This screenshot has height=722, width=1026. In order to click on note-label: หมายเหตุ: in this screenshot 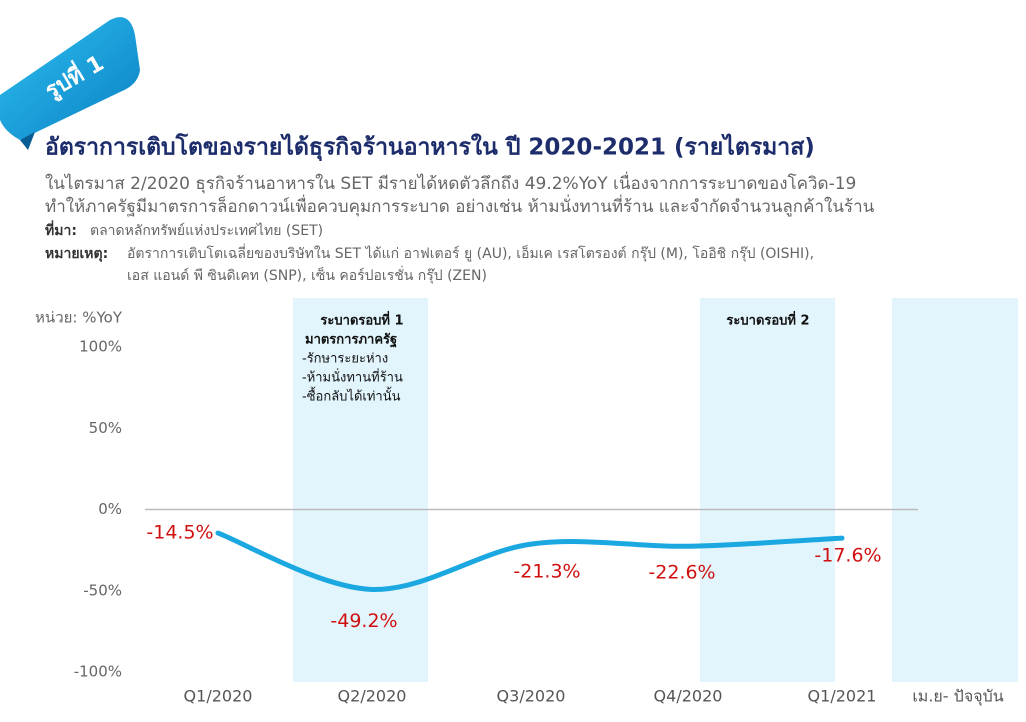, I will do `click(76, 254)`.